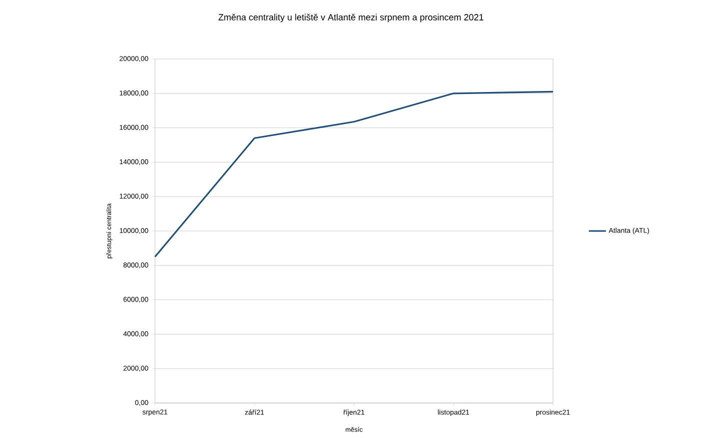 The width and height of the screenshot is (702, 438). What do you see at coordinates (351, 18) in the screenshot?
I see `chart-title: Změna centrality u letiště v Atlantě mezi srpnem a prosincem 2021` at bounding box center [351, 18].